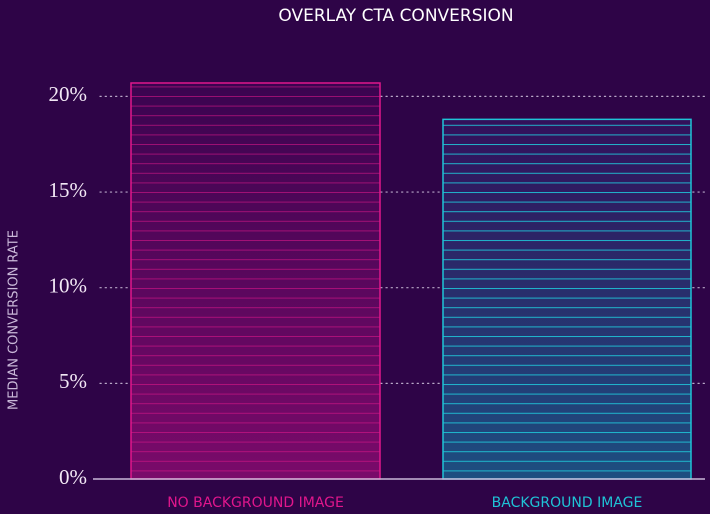 This screenshot has width=710, height=514. Describe the element at coordinates (567, 503) in the screenshot. I see `x-tick-label: BACKGROUND IMAGE` at that location.